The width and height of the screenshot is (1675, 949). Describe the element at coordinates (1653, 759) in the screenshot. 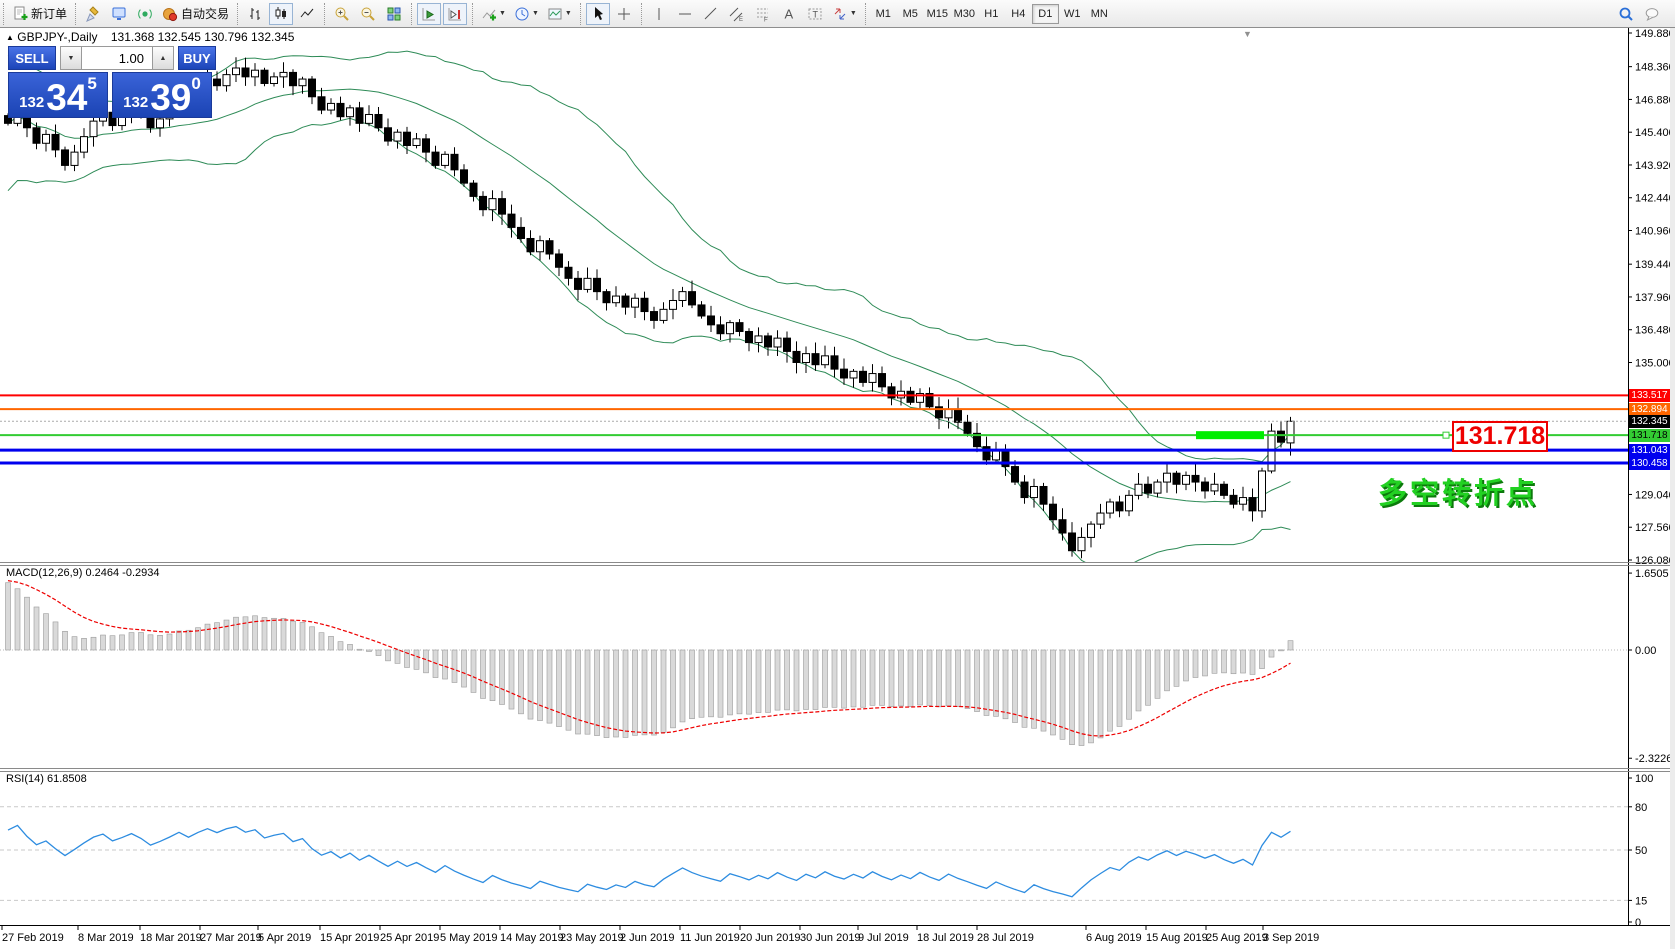

I see `svg-text: -2.3226` at that location.